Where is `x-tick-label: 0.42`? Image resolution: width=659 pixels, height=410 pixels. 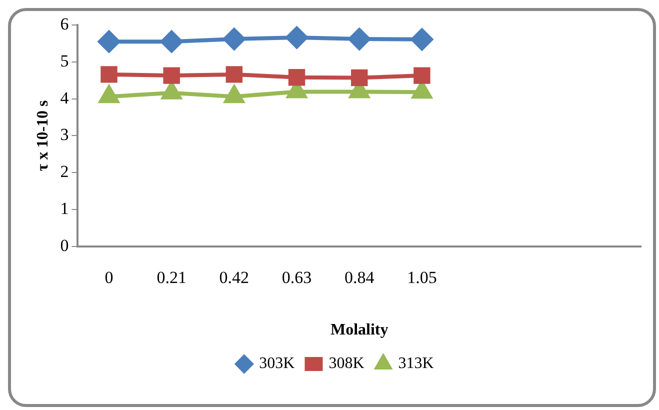 x-tick-label: 0.42 is located at coordinates (234, 278).